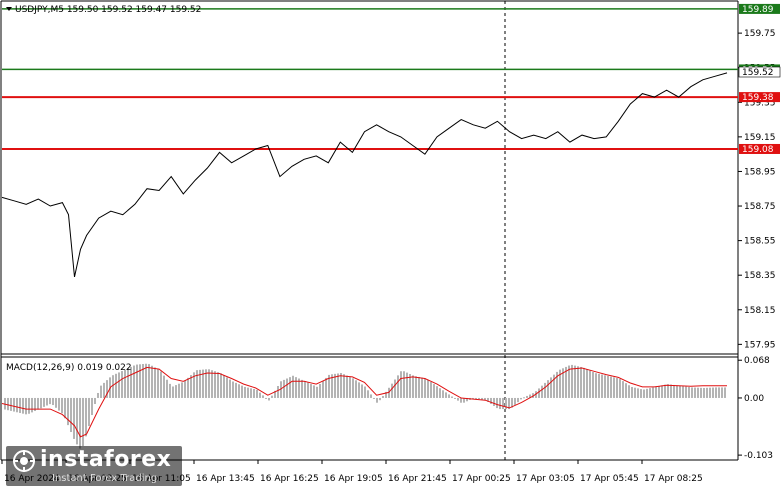 The image size is (781, 489). Describe the element at coordinates (673, 479) in the screenshot. I see `x-tick-label: 17 Apr 08:25` at that location.